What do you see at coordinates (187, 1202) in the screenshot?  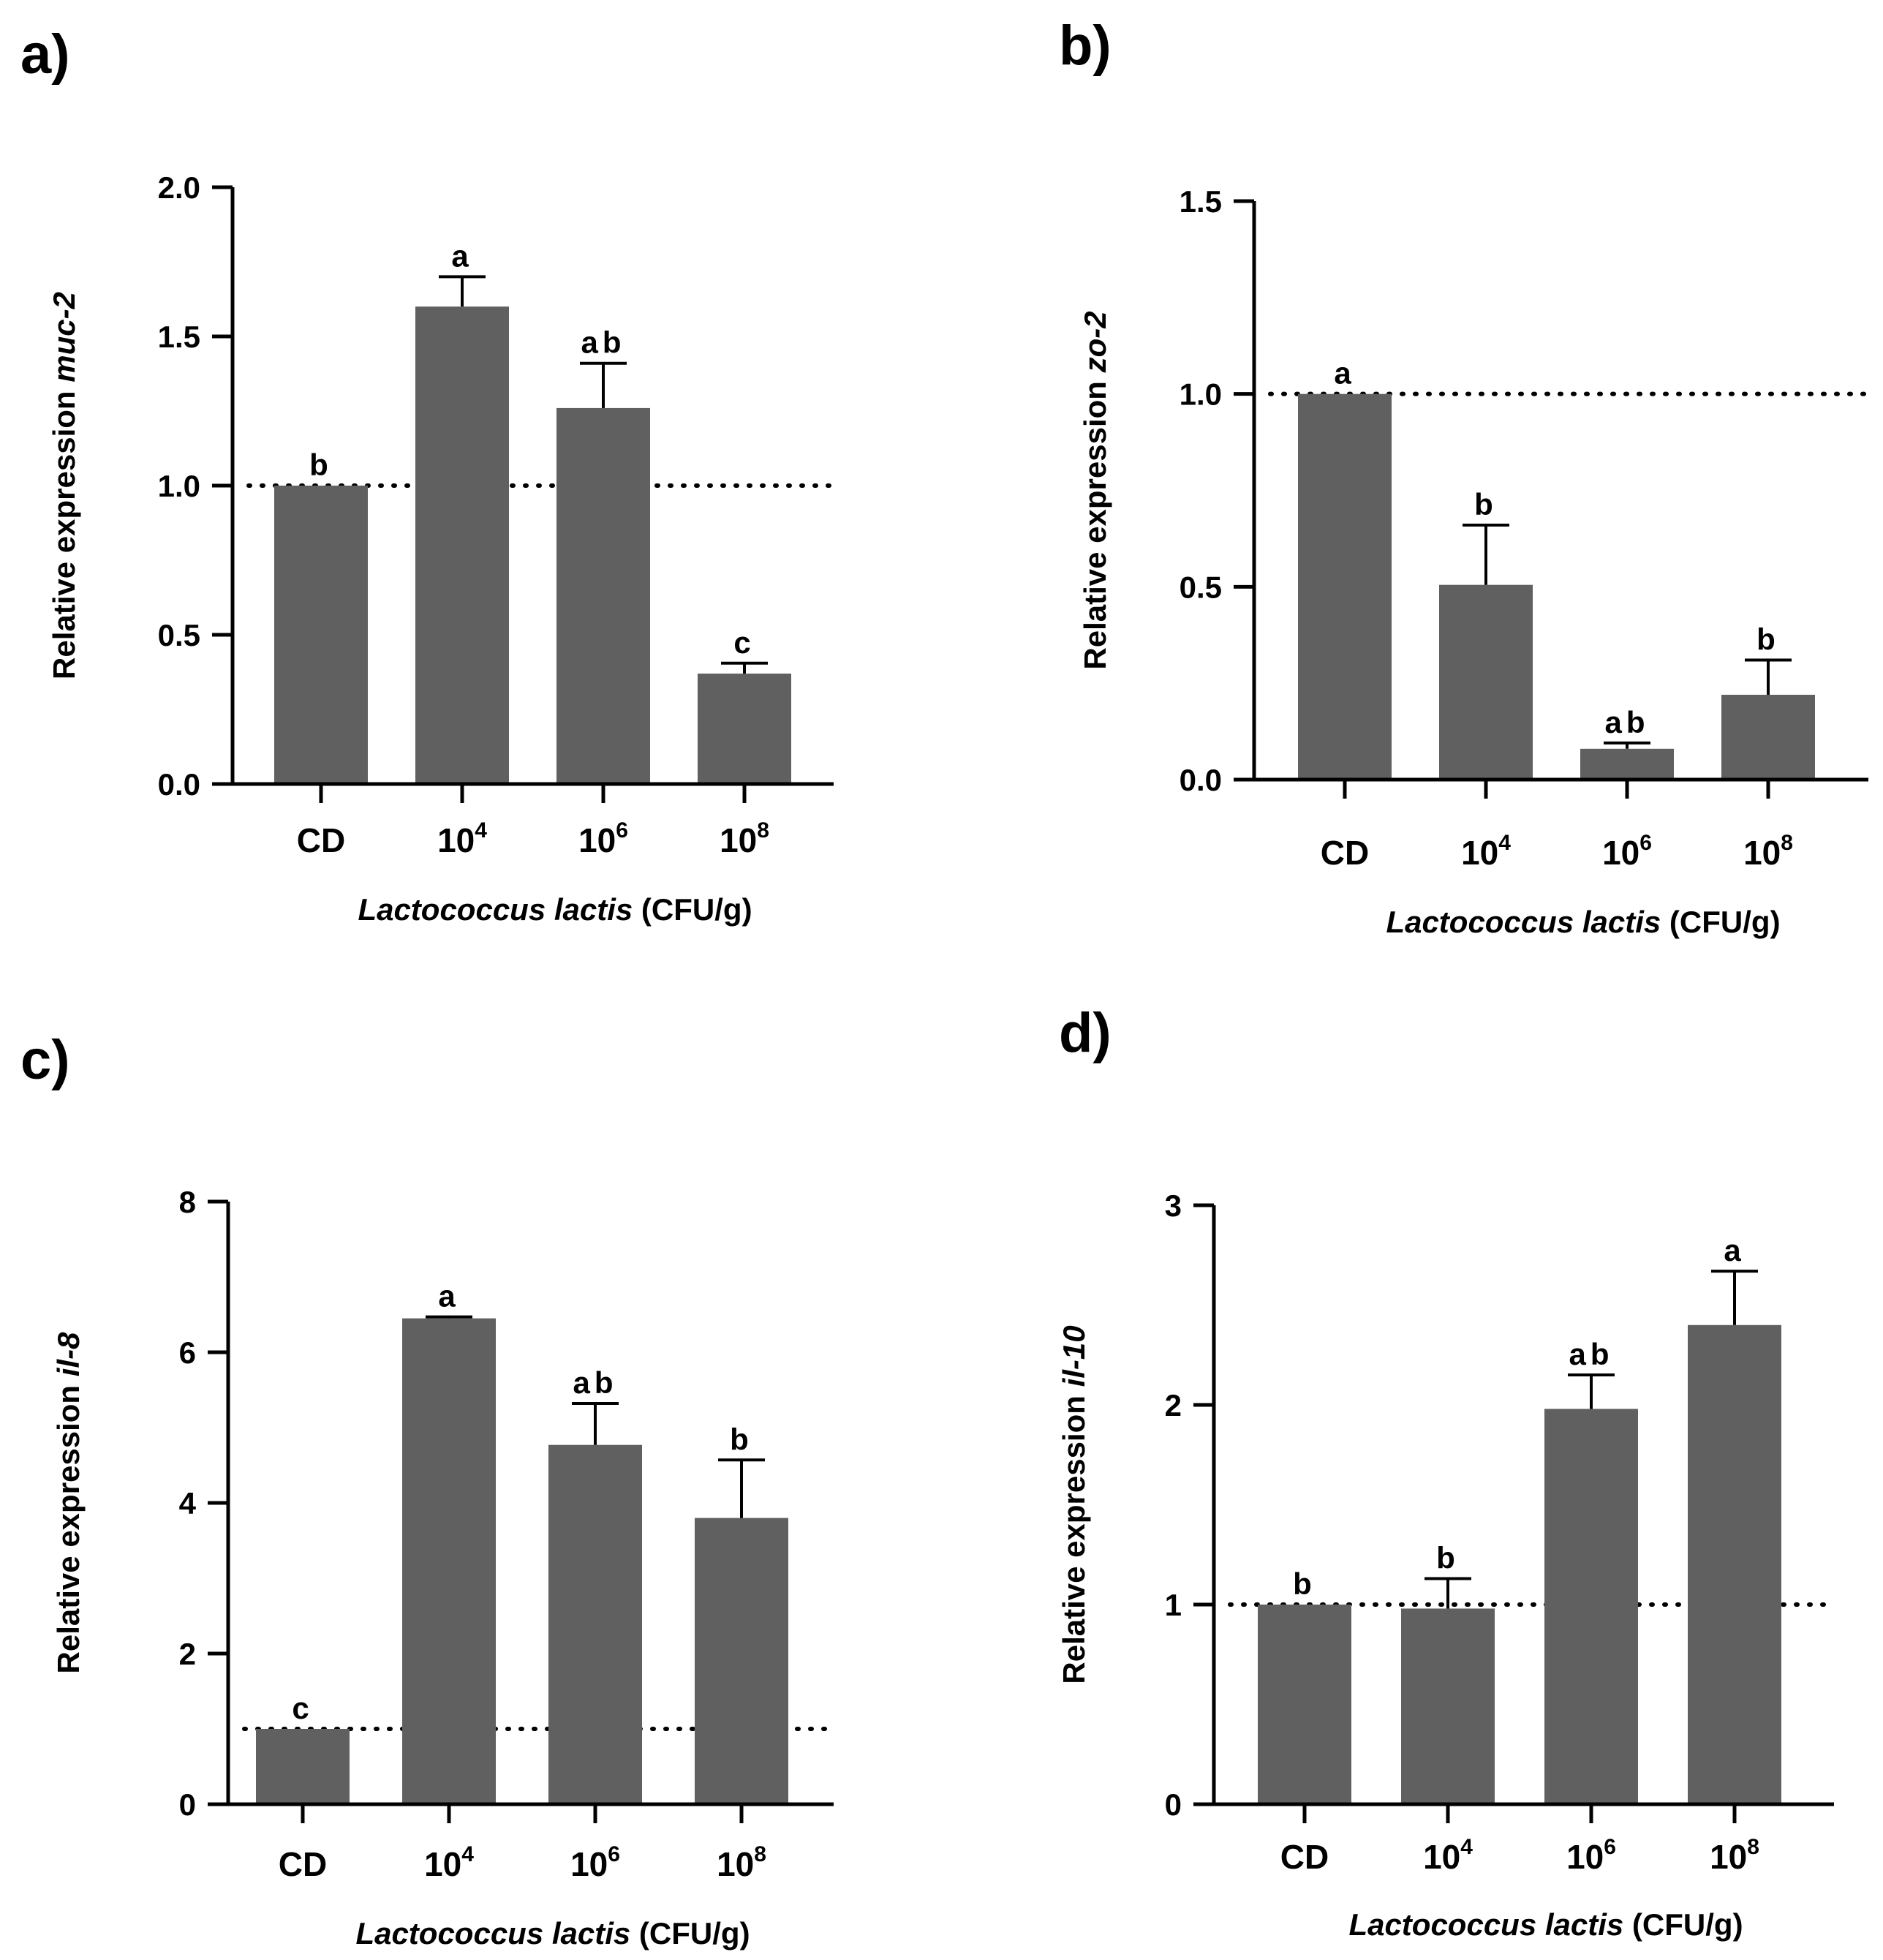 I see `y-tick-label-4: 8` at bounding box center [187, 1202].